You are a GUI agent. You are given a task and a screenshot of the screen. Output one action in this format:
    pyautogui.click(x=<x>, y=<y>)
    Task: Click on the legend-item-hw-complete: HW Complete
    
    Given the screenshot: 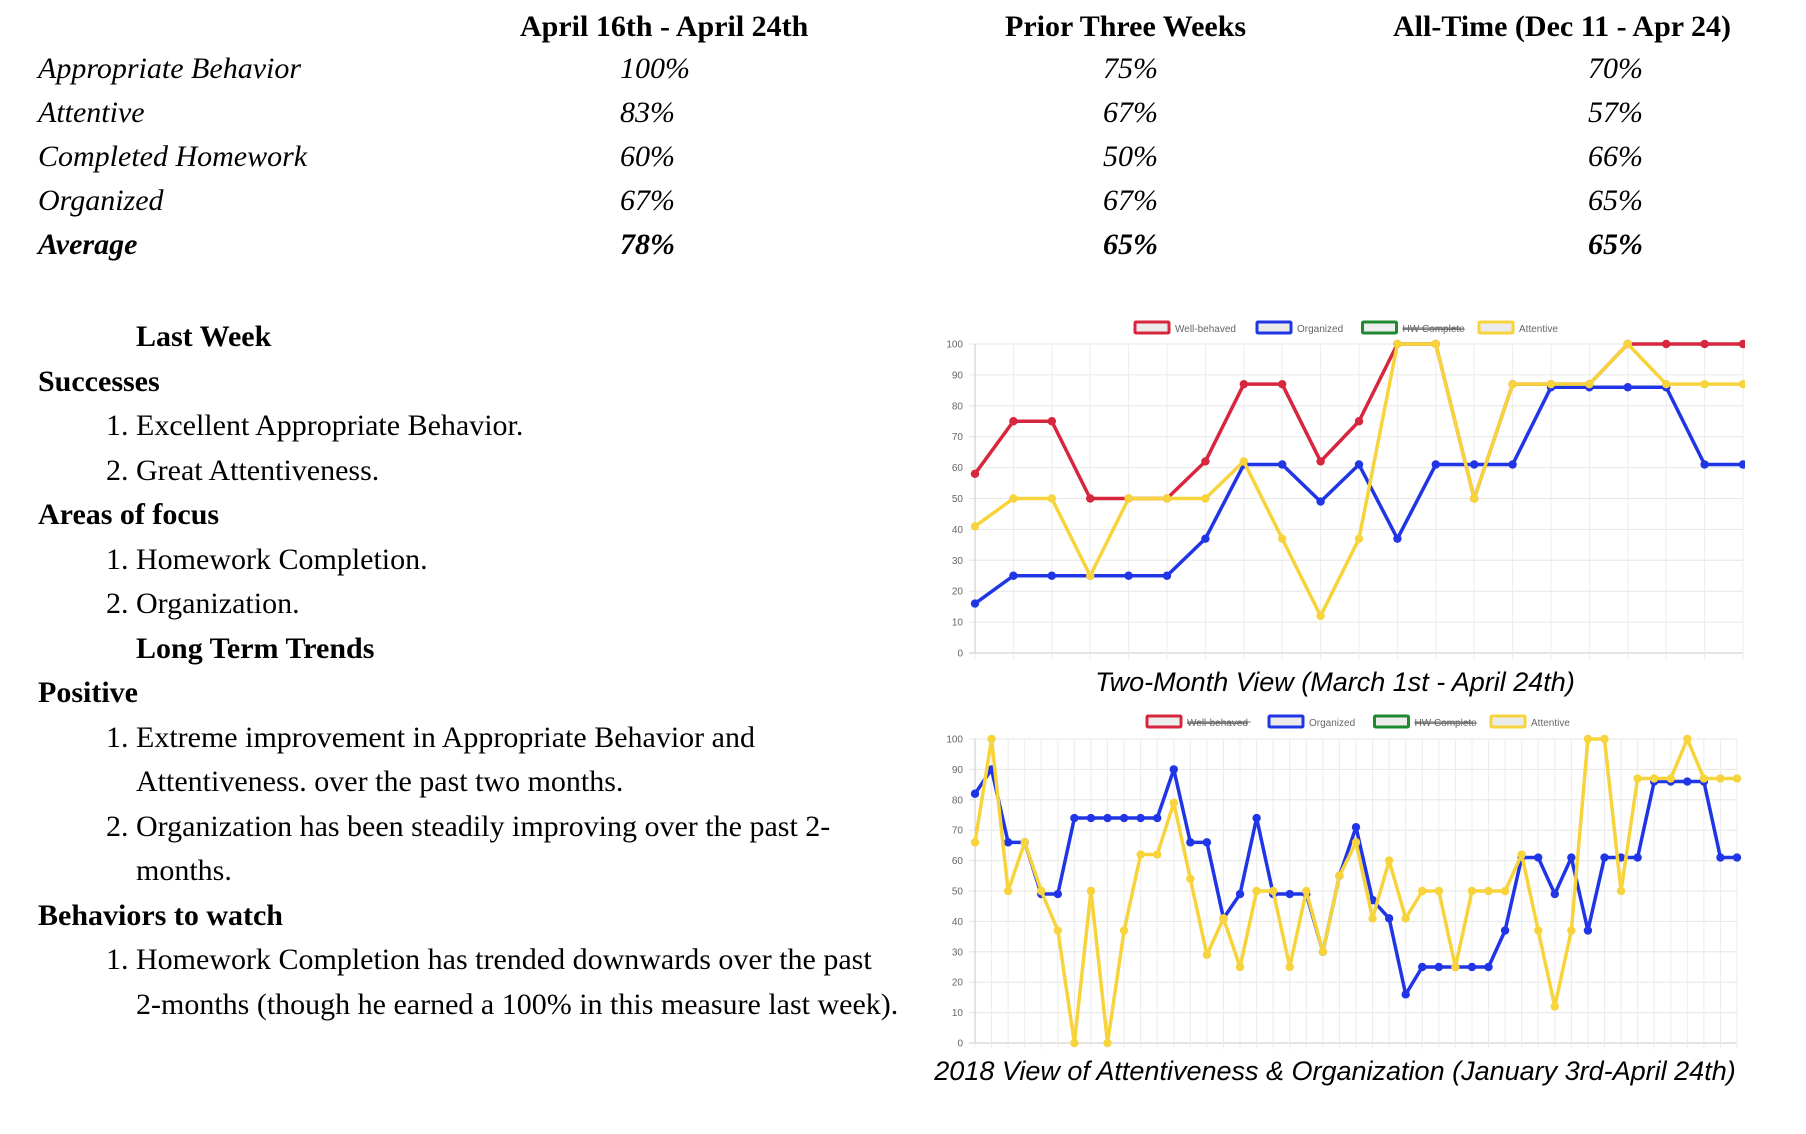 What is the action you would take?
    pyautogui.click(x=1413, y=327)
    